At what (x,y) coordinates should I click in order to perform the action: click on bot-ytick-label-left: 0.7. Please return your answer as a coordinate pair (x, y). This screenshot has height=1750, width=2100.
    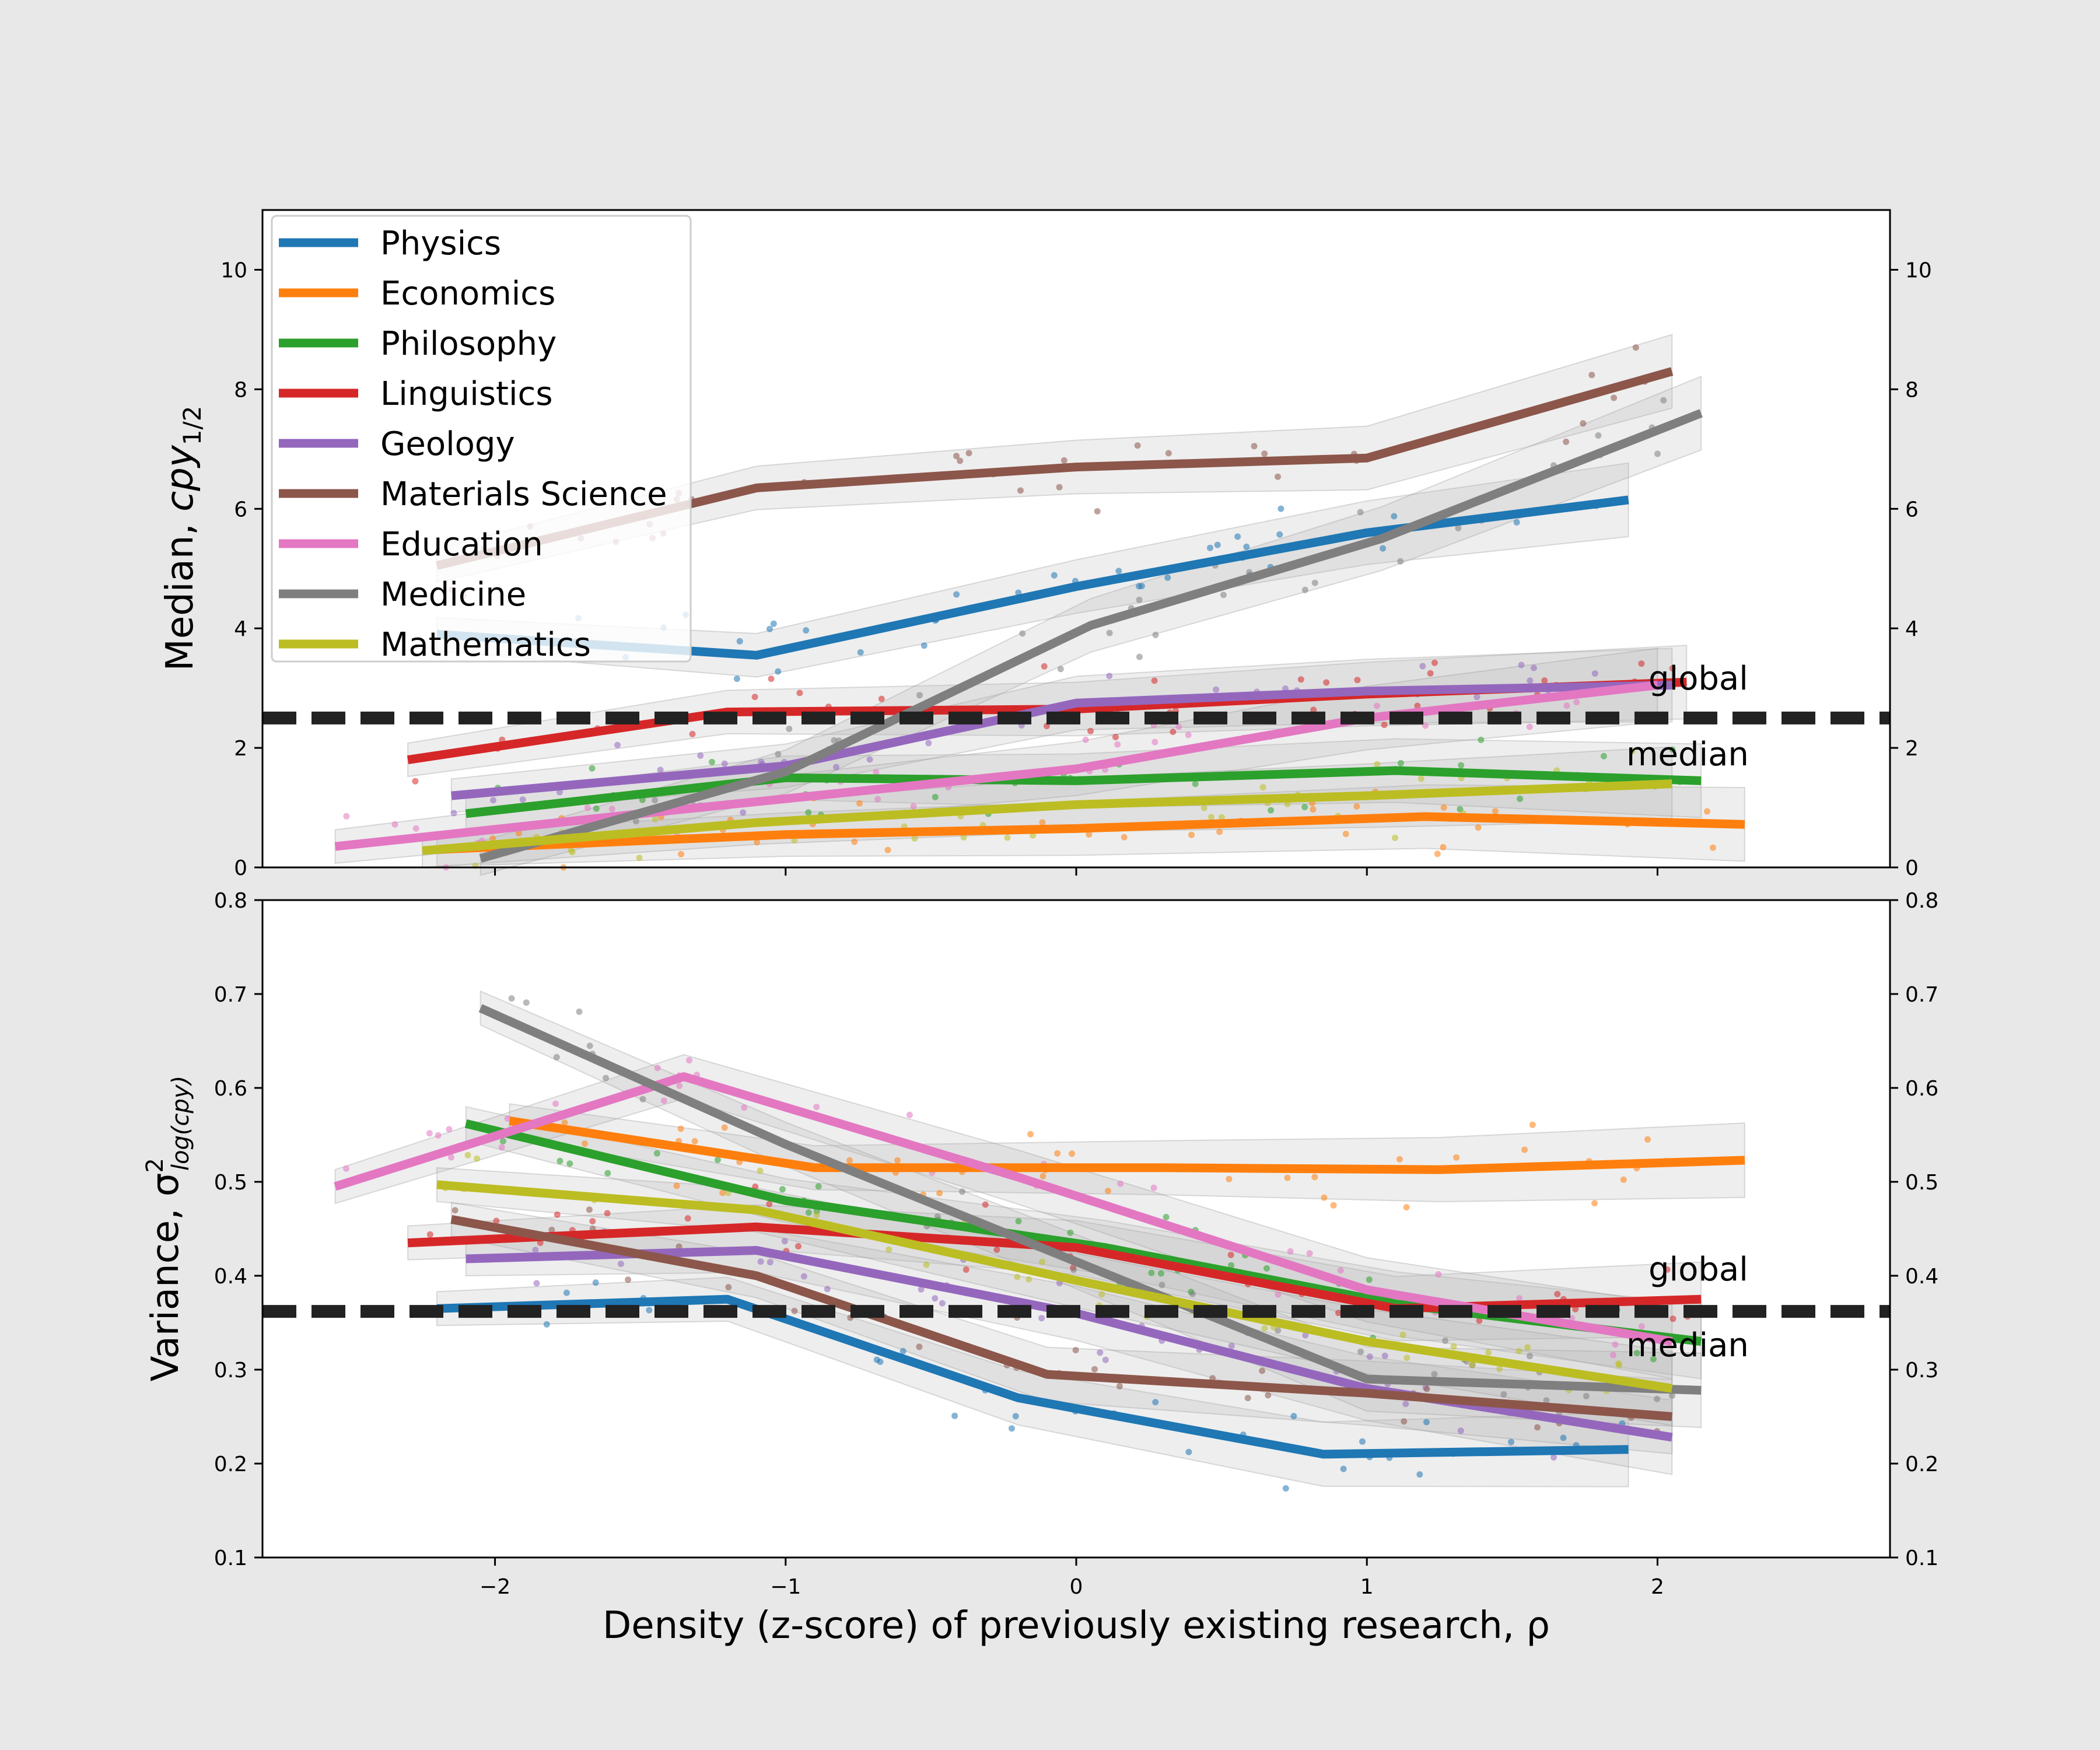
    Looking at the image, I should click on (230, 995).